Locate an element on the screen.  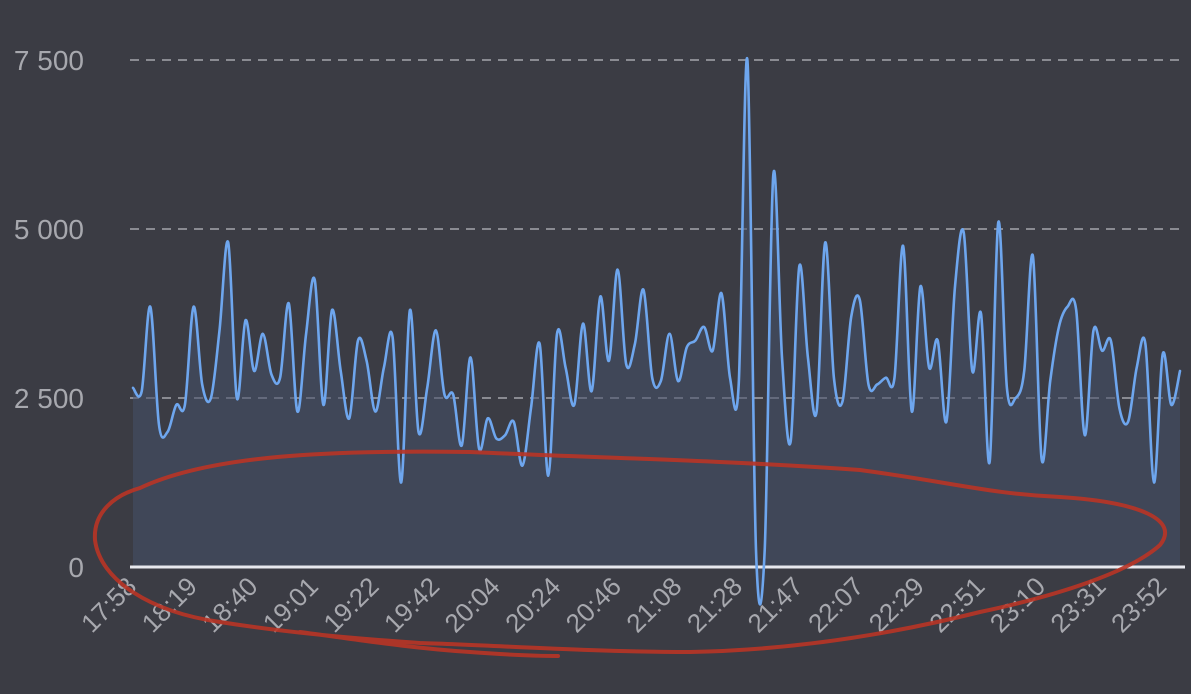
x-tick-label: 22:29 is located at coordinates (896, 604).